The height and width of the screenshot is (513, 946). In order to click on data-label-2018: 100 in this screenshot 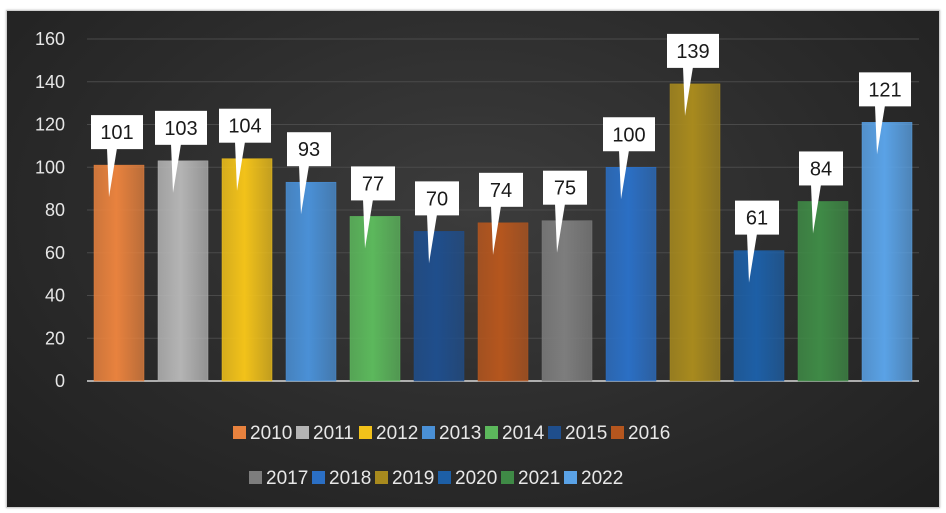, I will do `click(628, 135)`.